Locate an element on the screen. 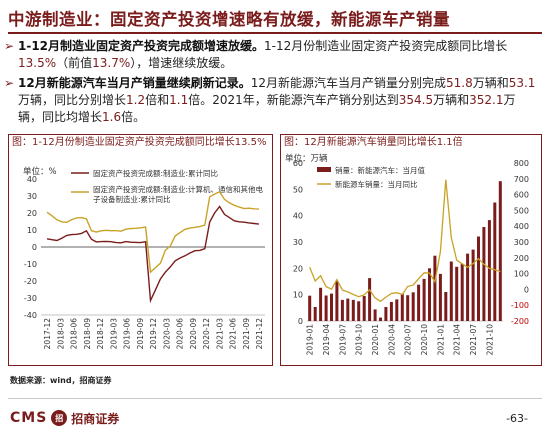 The width and height of the screenshot is (550, 432). x-tick-label: 2021-06 is located at coordinates (233, 334).